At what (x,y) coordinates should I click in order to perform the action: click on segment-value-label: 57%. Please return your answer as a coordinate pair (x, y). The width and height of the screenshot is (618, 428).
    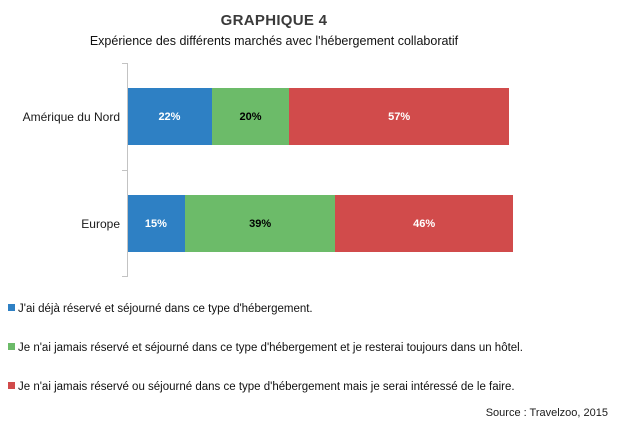
    Looking at the image, I should click on (399, 116).